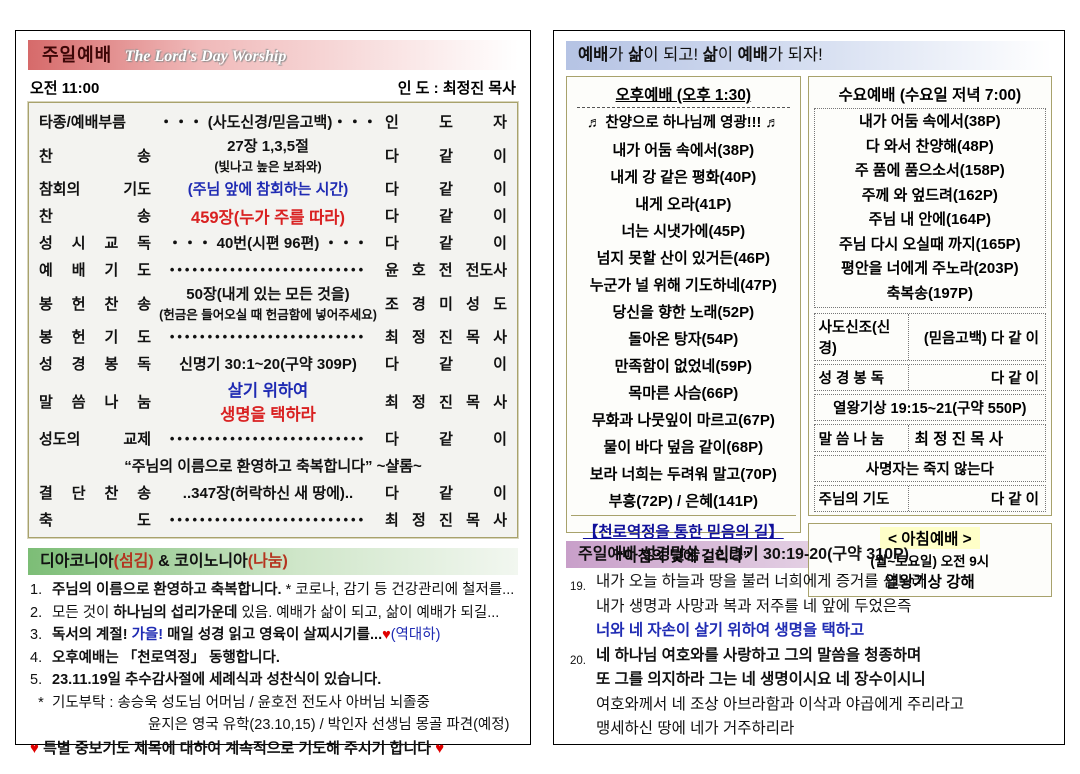 The image size is (1080, 774). What do you see at coordinates (36, 657) in the screenshot?
I see `item-number: 4.` at bounding box center [36, 657].